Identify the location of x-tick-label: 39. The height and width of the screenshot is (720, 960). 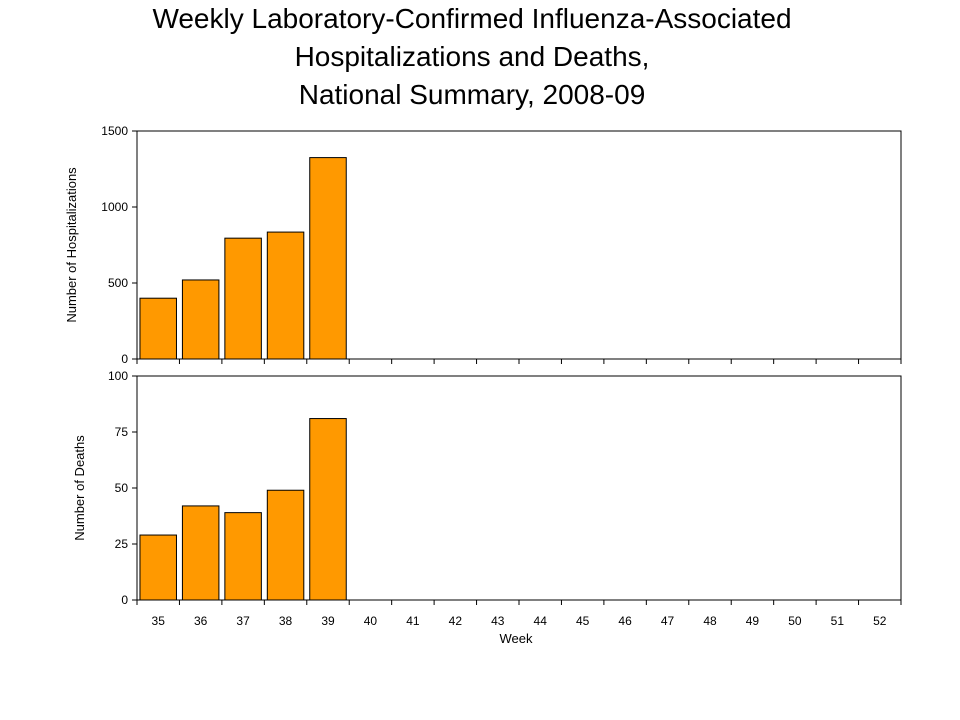
(328, 621).